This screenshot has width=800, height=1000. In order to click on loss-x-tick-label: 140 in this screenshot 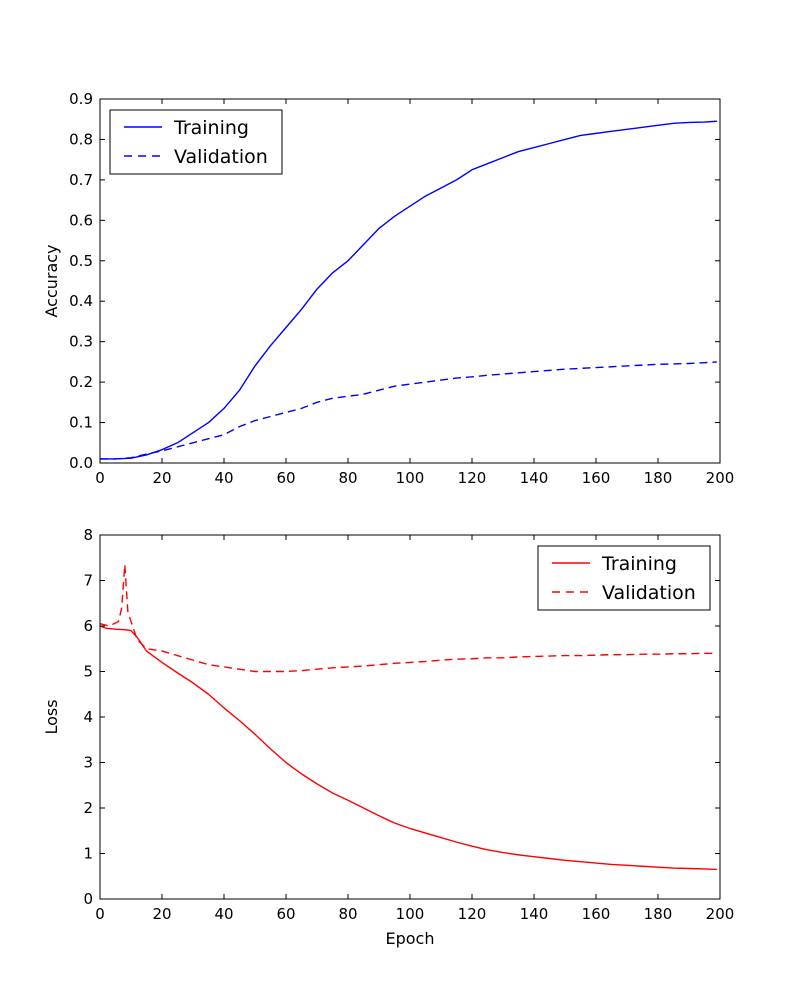, I will do `click(534, 914)`.